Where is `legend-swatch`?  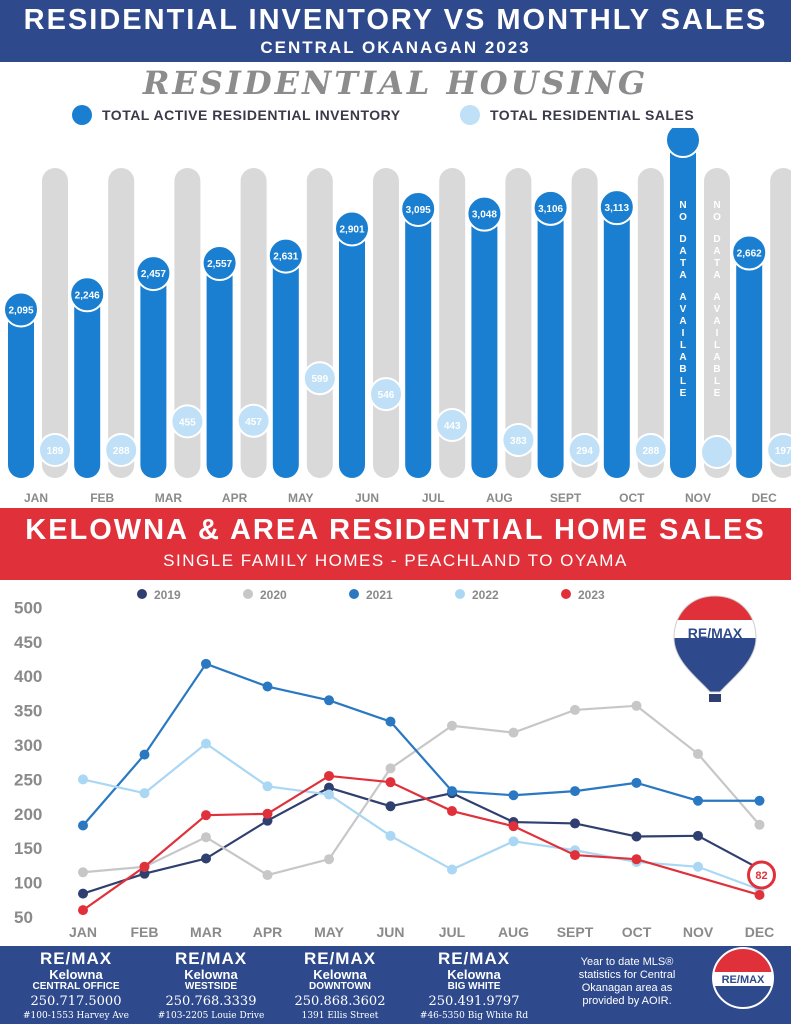
legend-swatch is located at coordinates (248, 594).